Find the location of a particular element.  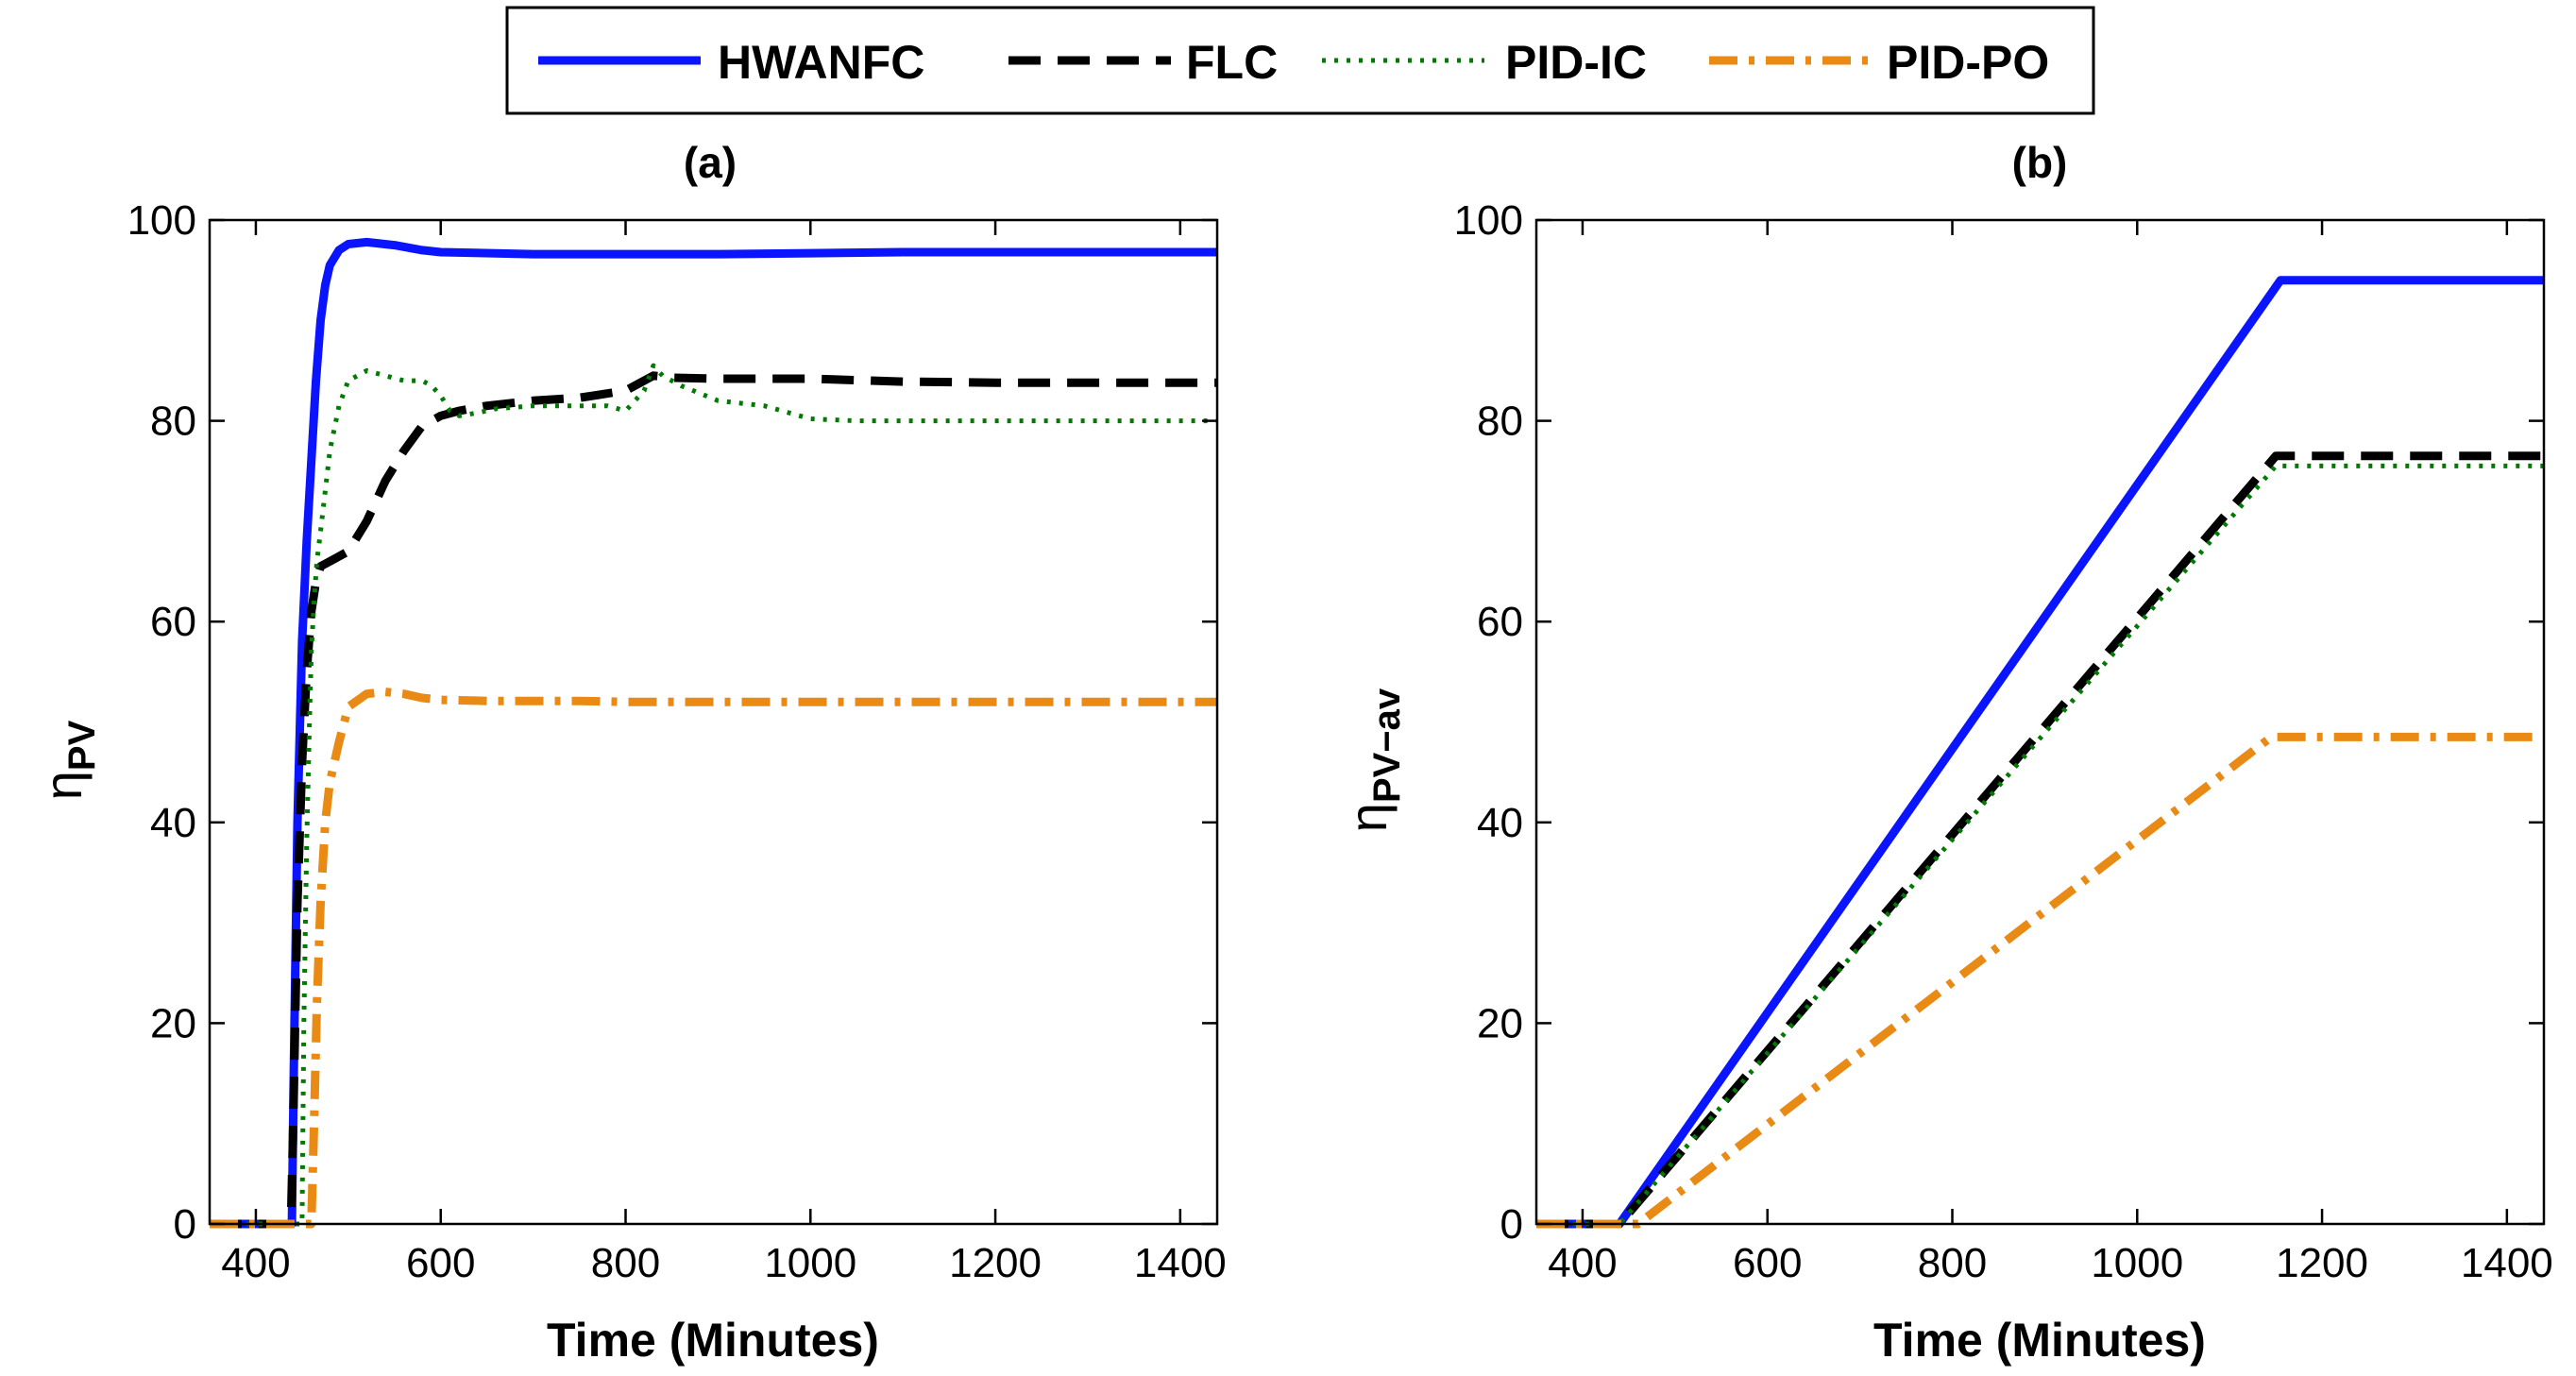

panel-b-title: (b) is located at coordinates (2040, 162).